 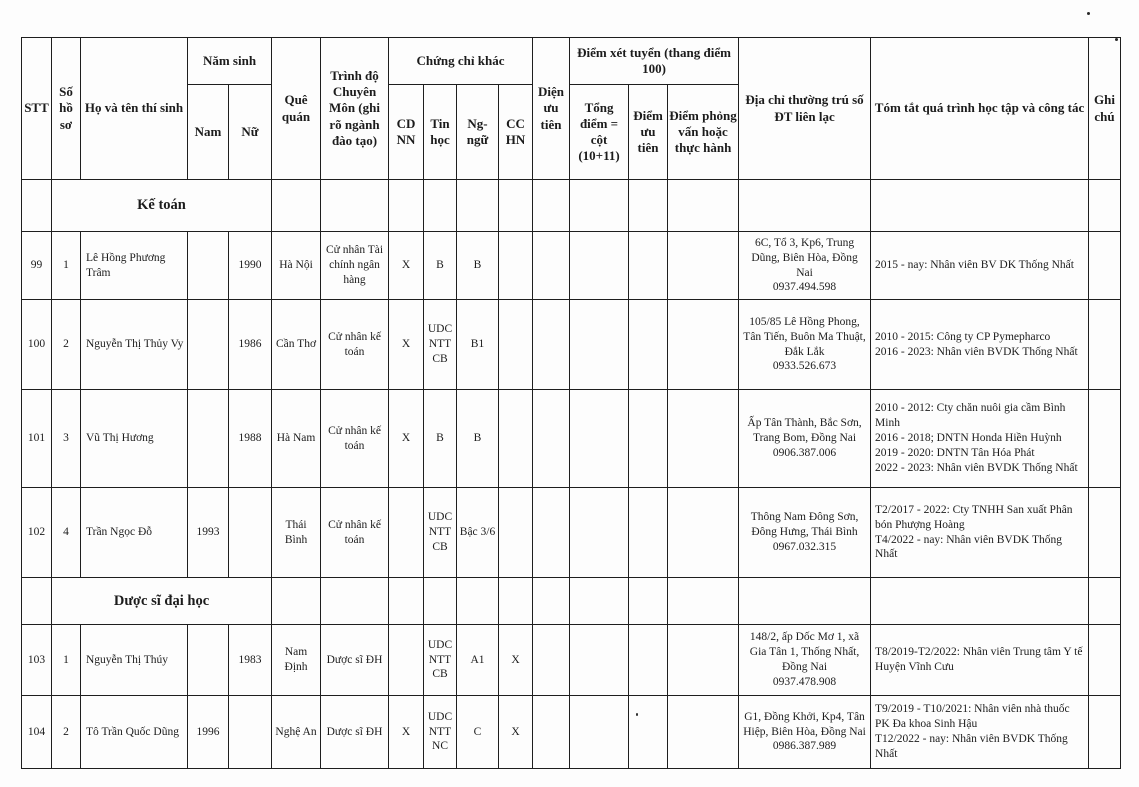 What do you see at coordinates (134, 344) in the screenshot?
I see `cell-ho-ten: Nguyễn Thị Thủy Vy` at bounding box center [134, 344].